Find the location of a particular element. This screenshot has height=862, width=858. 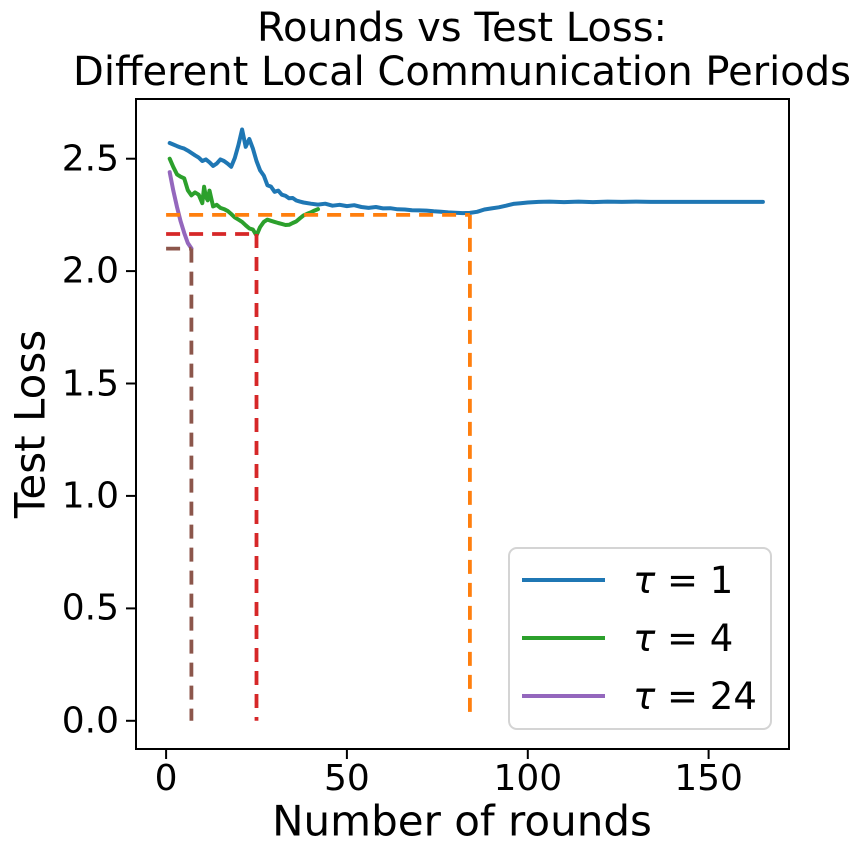

legend-entry: τ = 4 is located at coordinates (640, 638).